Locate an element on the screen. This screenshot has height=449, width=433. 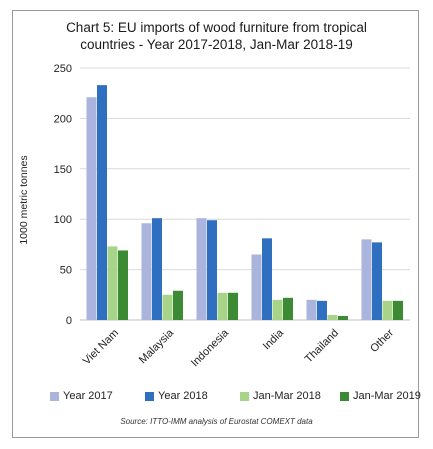
bar-indonesia-jan-mar-2019 is located at coordinates (233, 306).